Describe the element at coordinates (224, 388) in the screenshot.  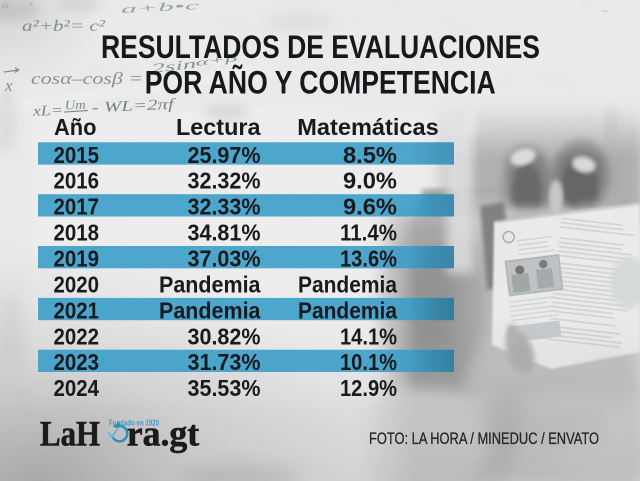
I see `svg-text: 35.53%` at that location.